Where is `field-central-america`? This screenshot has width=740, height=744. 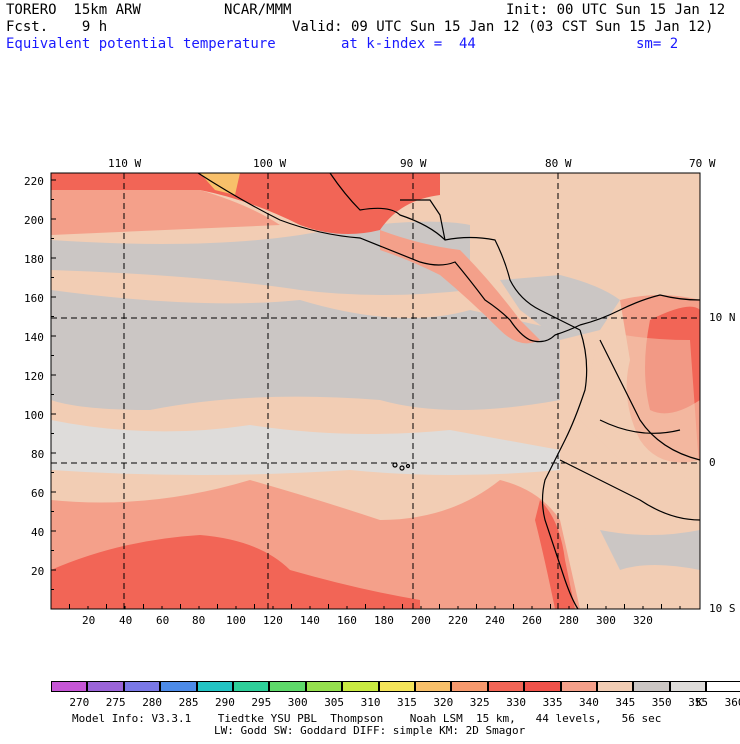 field-central-america is located at coordinates (460, 287).